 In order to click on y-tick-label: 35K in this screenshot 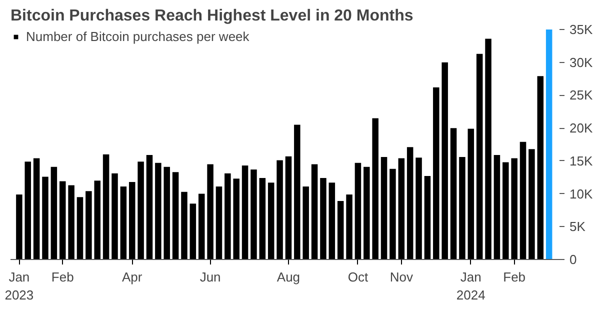, I will do `click(581, 29)`.